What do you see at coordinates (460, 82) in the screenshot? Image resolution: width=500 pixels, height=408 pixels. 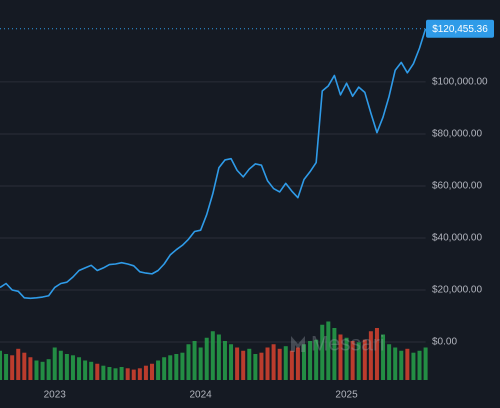 I see `y-tick-label: $100,000.00` at bounding box center [460, 82].